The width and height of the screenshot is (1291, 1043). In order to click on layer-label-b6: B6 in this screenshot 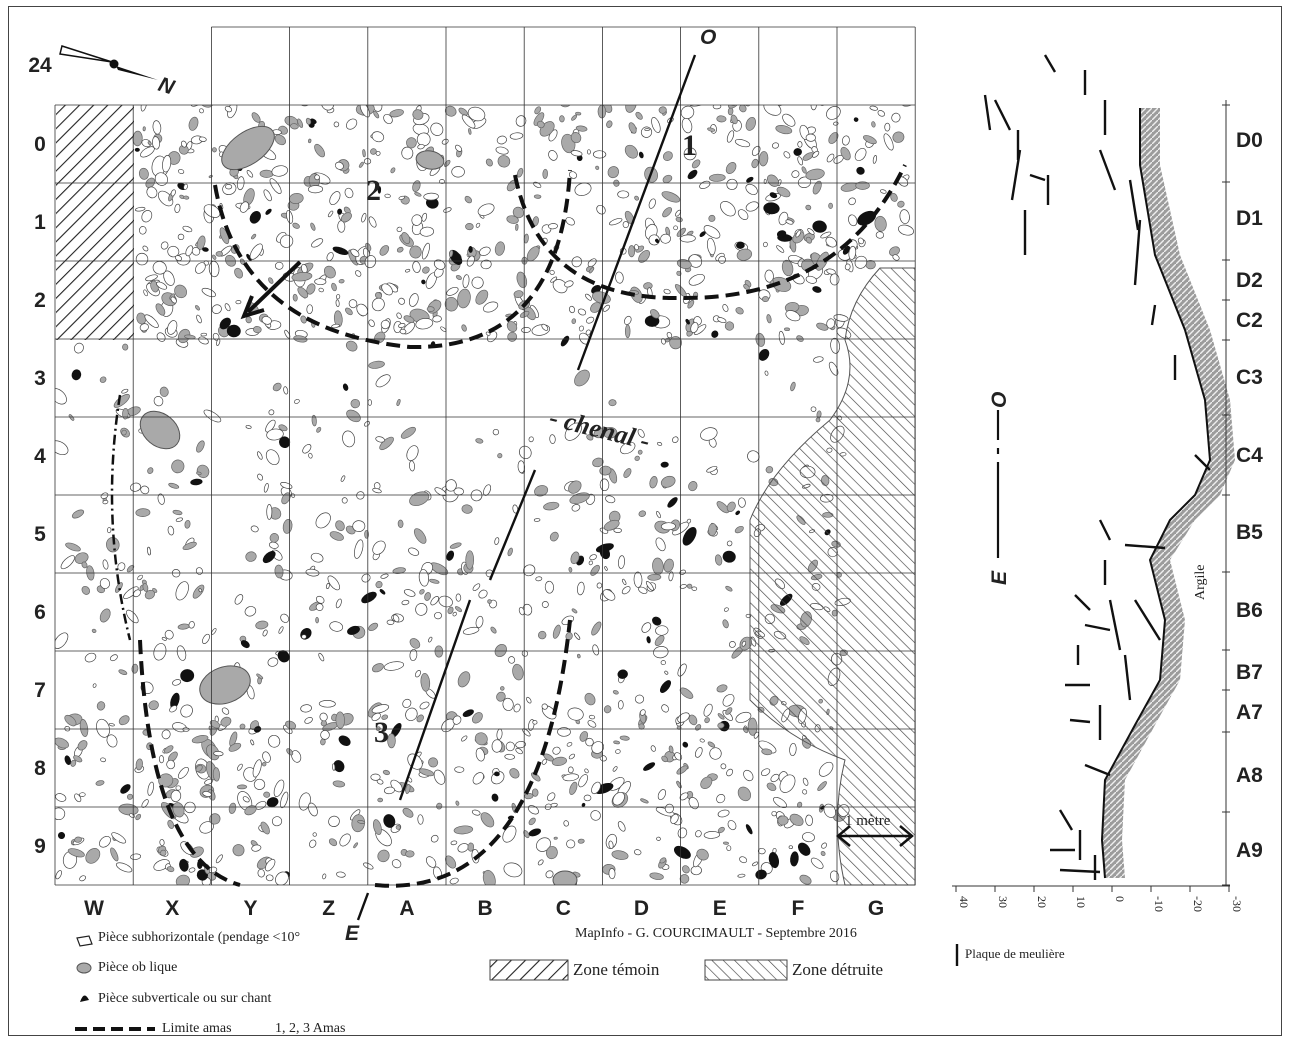, I will do `click(1249, 610)`.